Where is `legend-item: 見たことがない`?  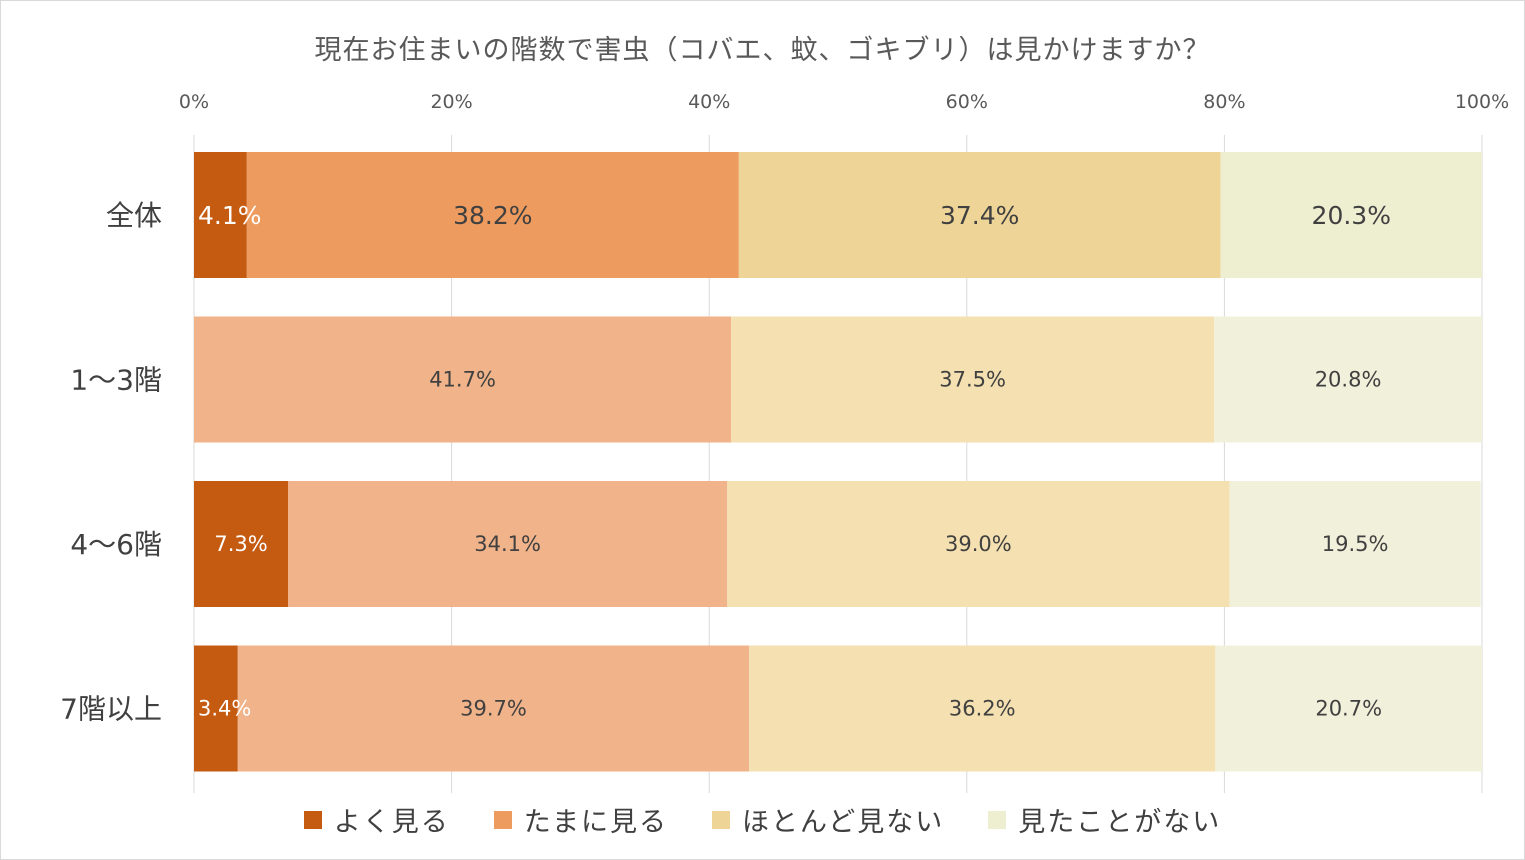 legend-item: 見たことがない is located at coordinates (1104, 819).